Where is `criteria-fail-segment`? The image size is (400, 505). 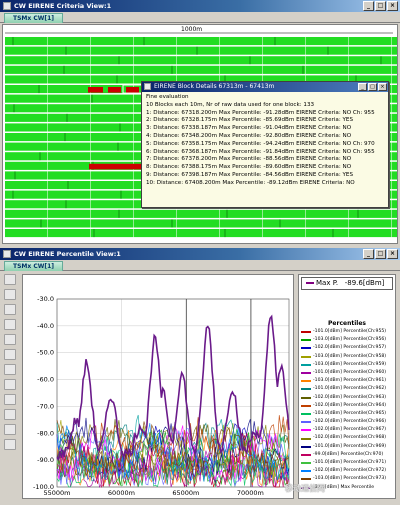 criteria-fail-segment is located at coordinates (116, 166).